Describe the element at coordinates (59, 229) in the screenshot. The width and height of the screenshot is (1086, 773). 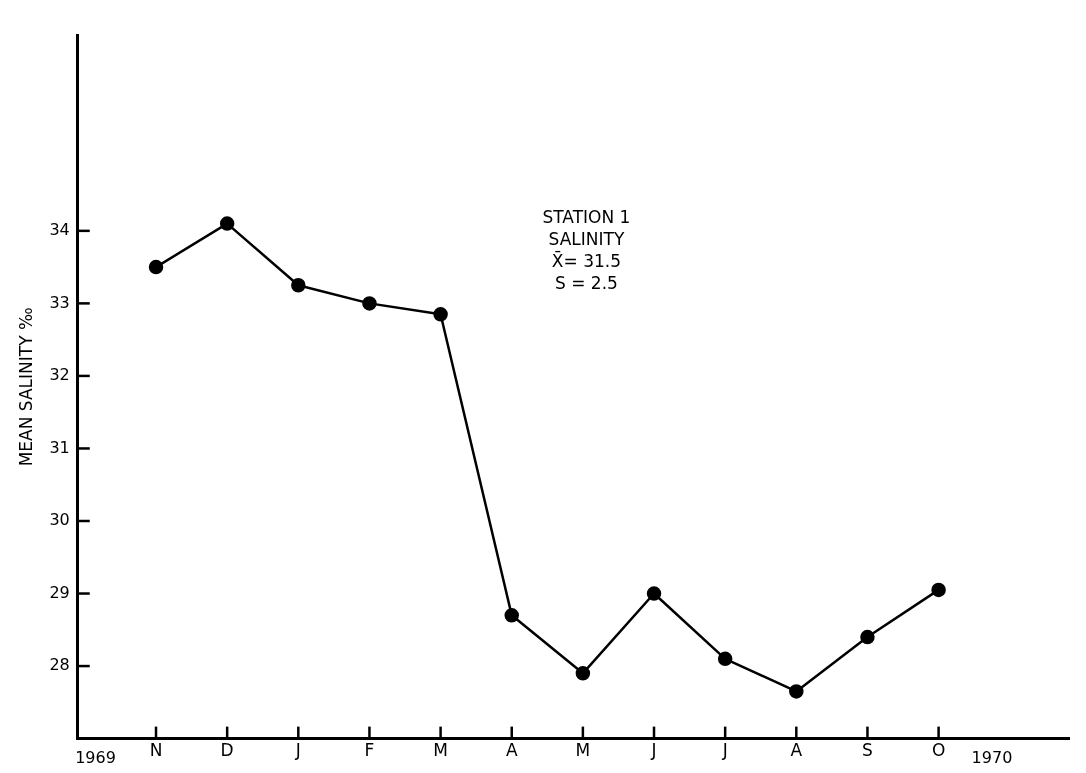
I see `y-tick-label: 34` at that location.